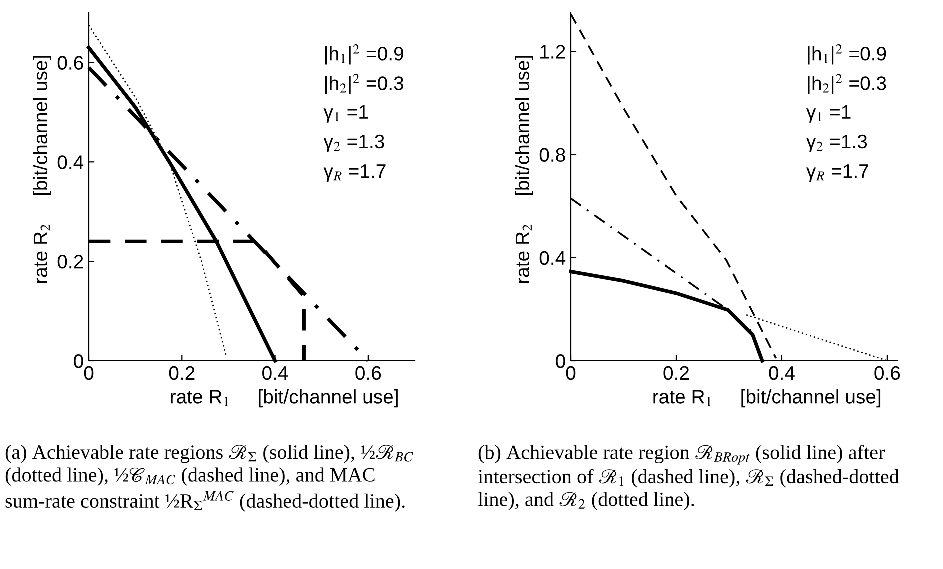  I want to click on y-tick-label: 1.2, so click(553, 52).